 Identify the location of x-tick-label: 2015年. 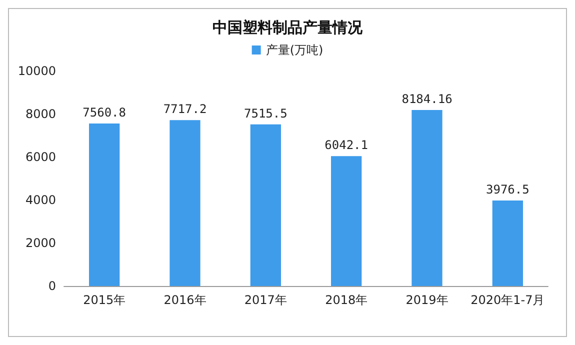
(104, 300).